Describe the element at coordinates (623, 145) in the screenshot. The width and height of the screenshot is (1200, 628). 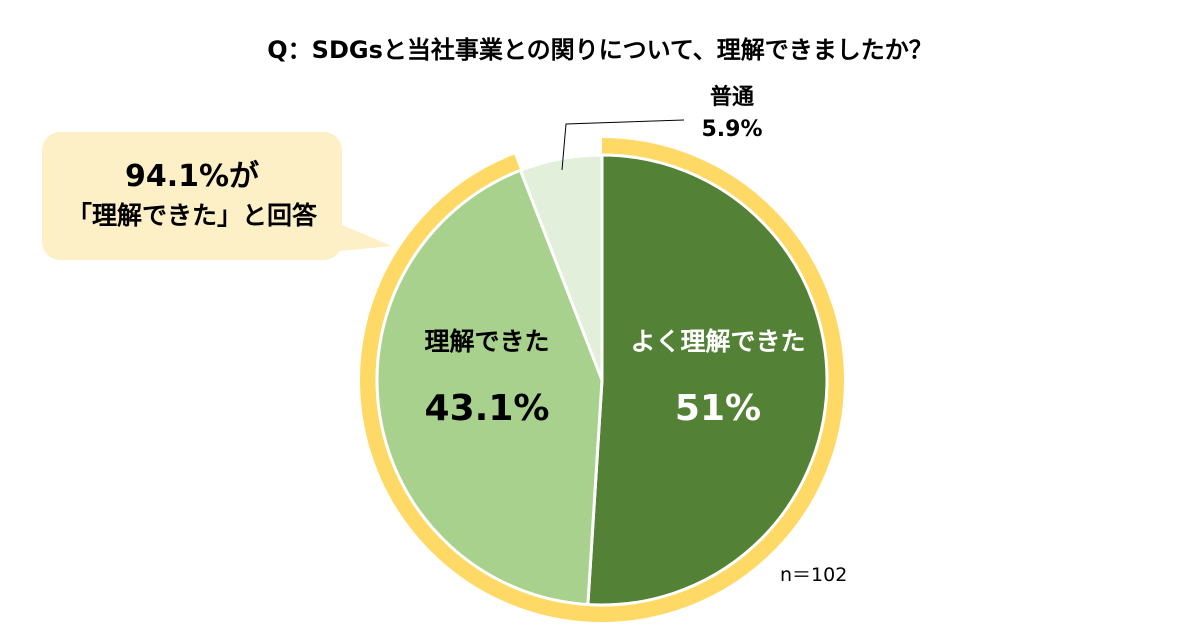
I see `leader-line` at that location.